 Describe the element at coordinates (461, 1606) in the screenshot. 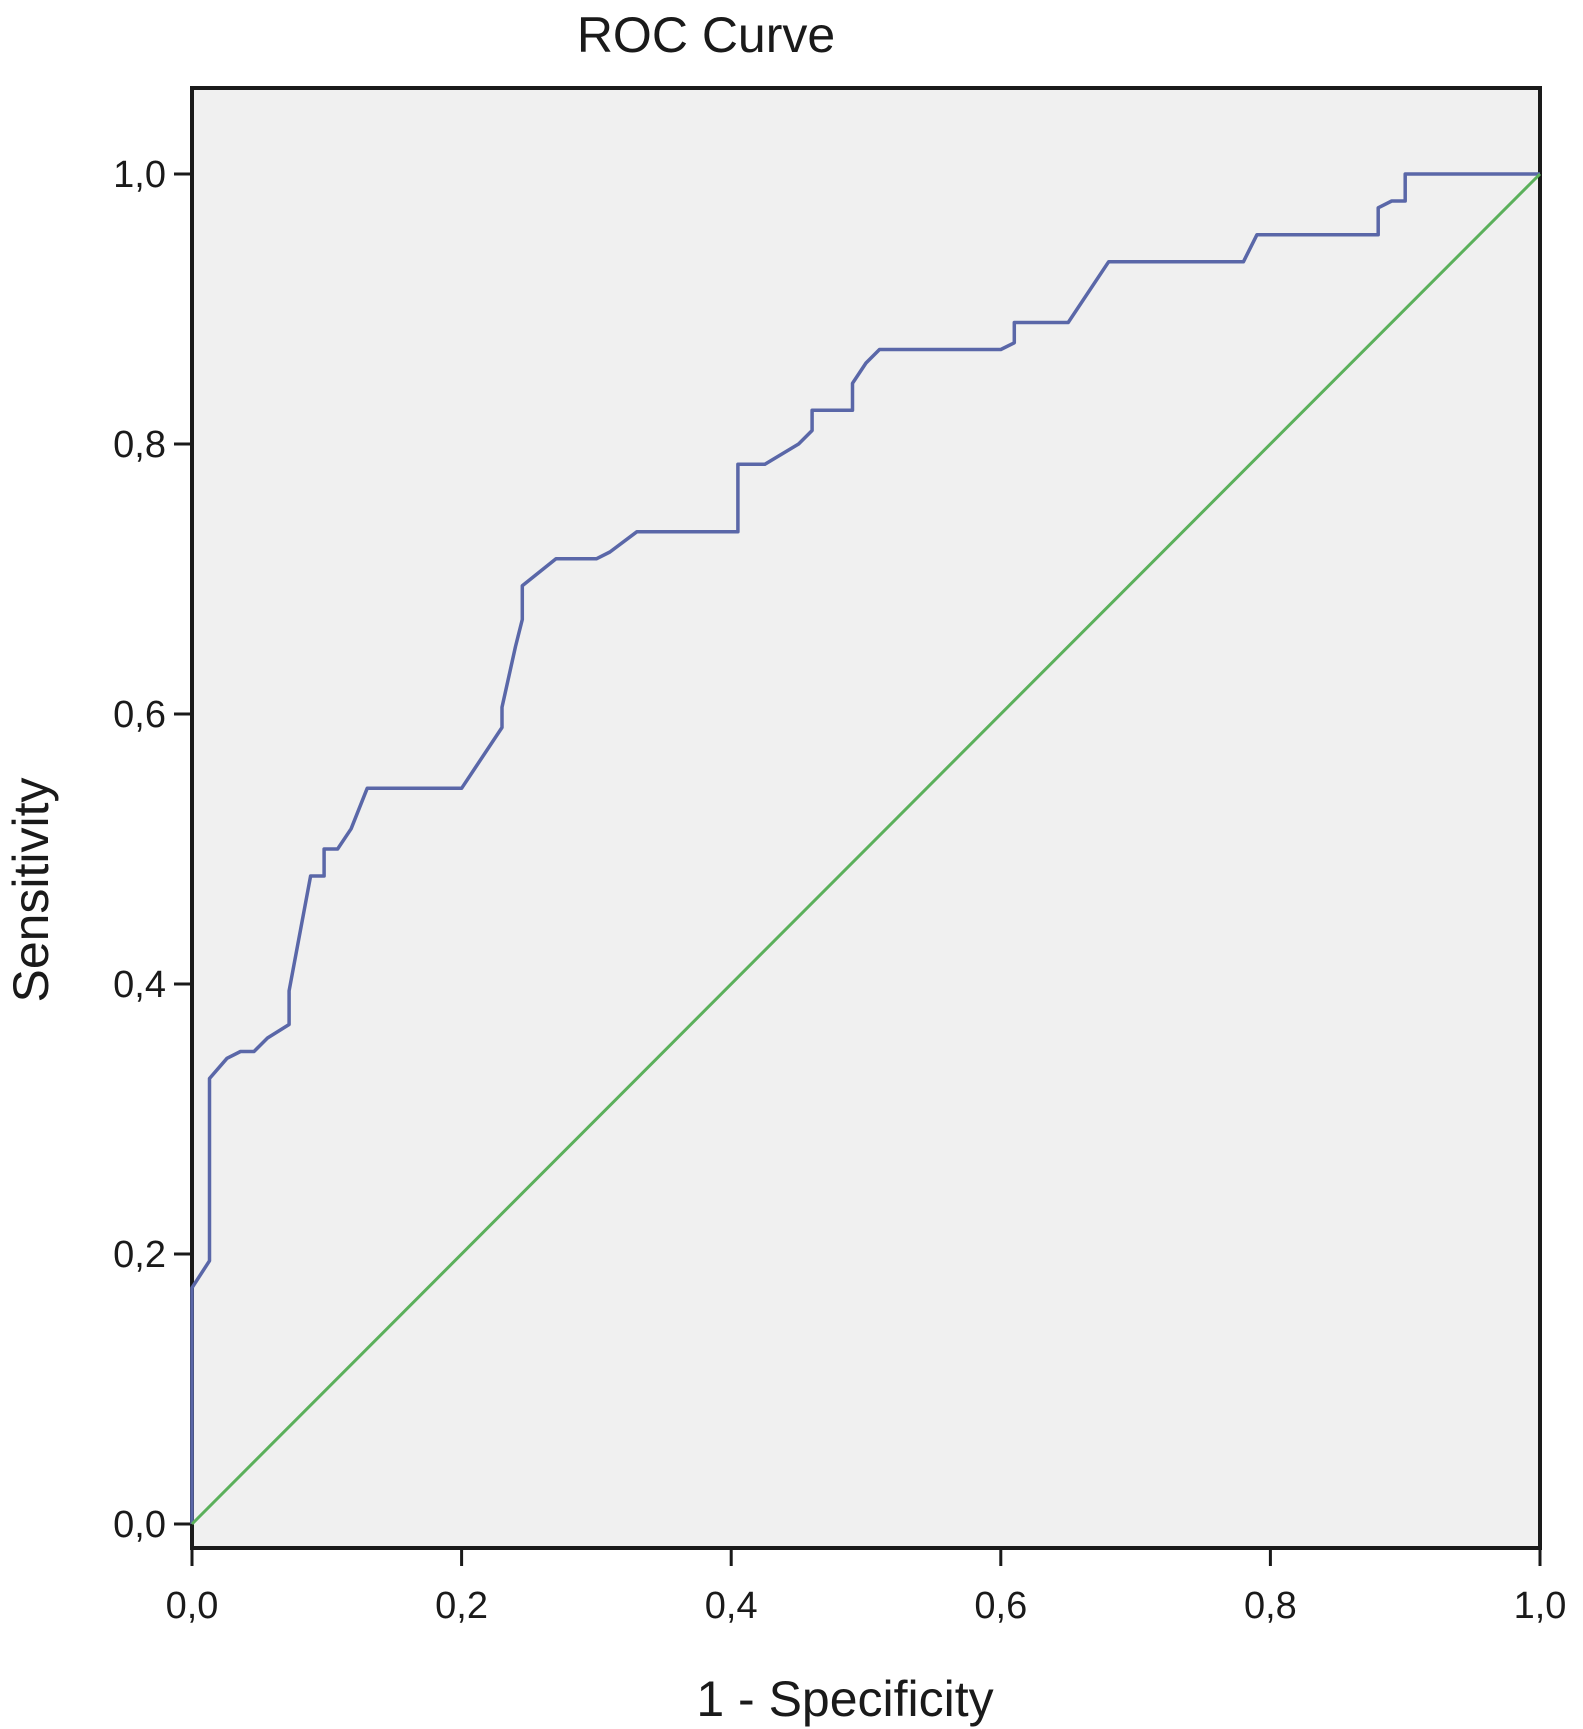

I see `x-tick-label: 0,2` at that location.